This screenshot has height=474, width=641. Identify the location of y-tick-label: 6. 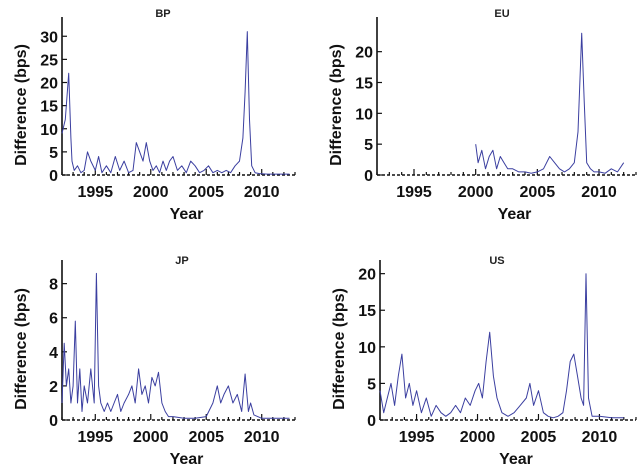
(53, 319).